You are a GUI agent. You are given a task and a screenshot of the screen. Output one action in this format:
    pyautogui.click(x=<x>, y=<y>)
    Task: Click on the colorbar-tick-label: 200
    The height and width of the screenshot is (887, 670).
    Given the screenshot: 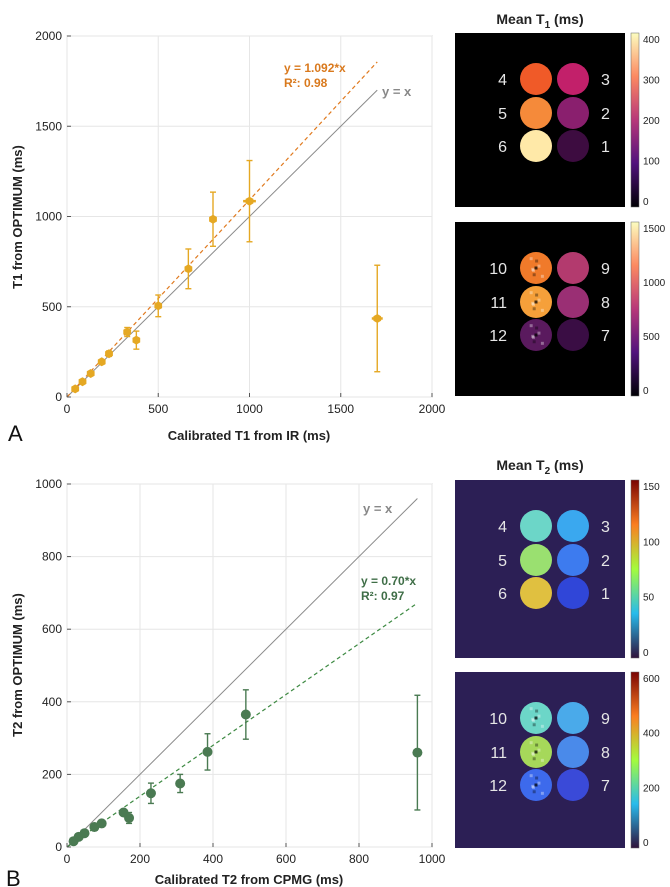 What is the action you would take?
    pyautogui.click(x=651, y=121)
    